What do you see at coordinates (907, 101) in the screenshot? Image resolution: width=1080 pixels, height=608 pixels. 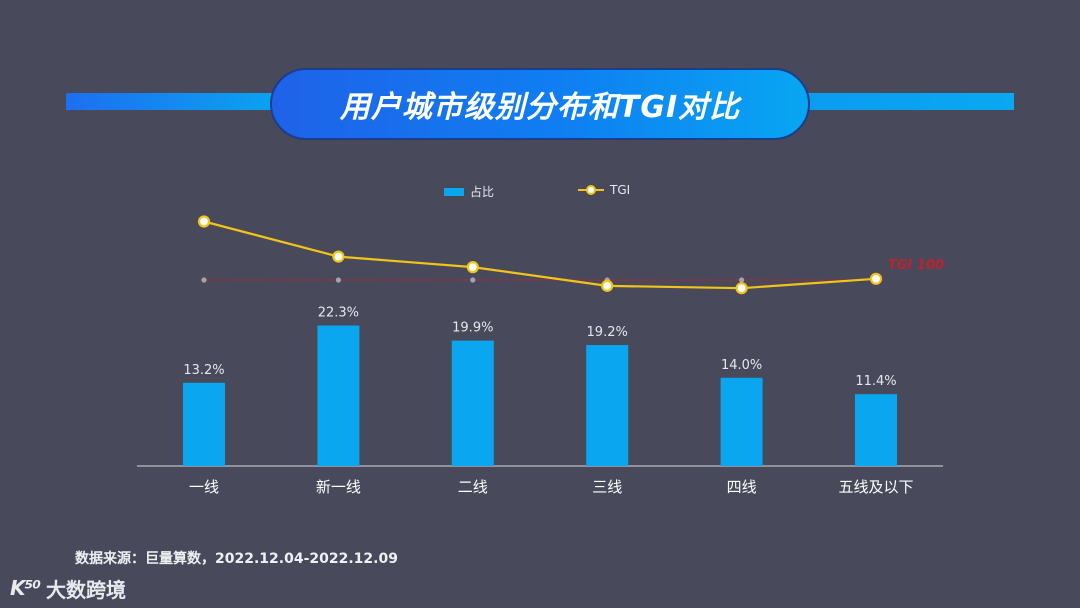 I see `title-decor-right` at bounding box center [907, 101].